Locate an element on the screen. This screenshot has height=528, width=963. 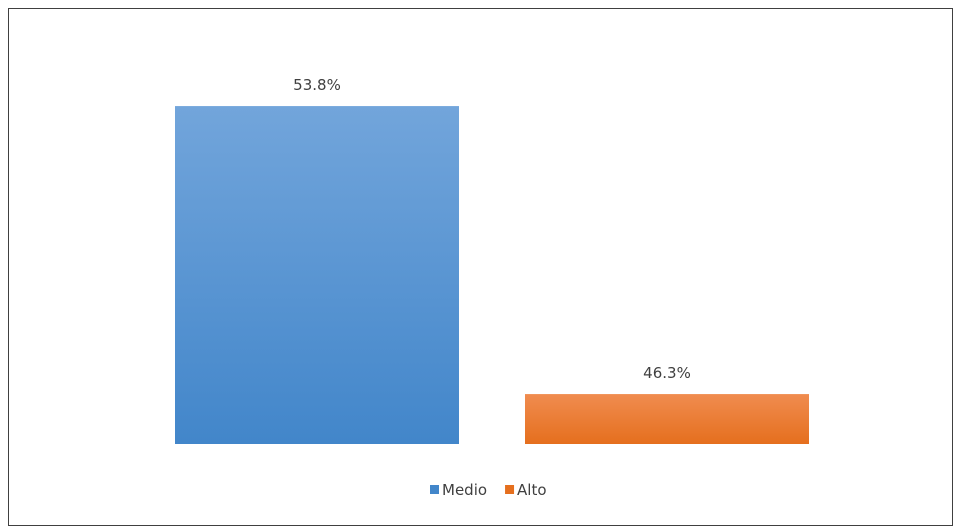
data-label-alto: 46.3% is located at coordinates (667, 373).